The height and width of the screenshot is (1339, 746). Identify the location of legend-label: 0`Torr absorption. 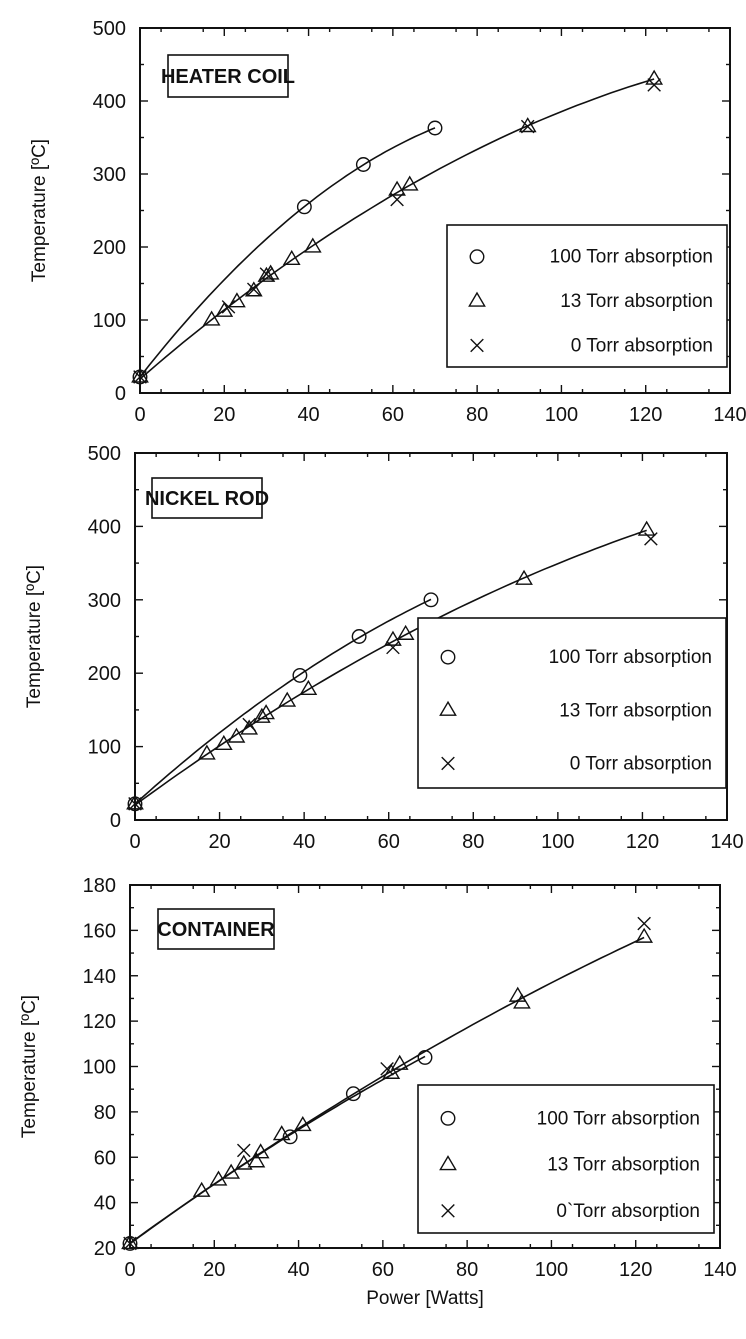
(628, 1211).